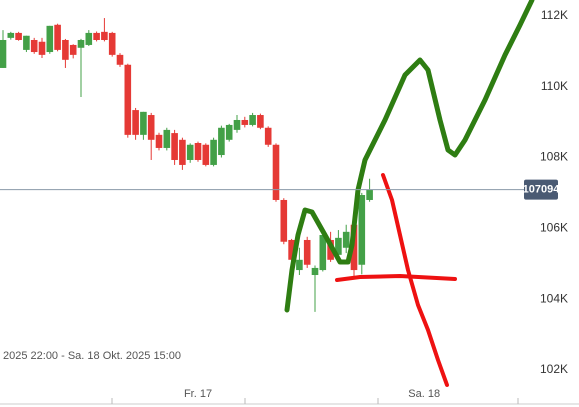 The width and height of the screenshot is (579, 407). What do you see at coordinates (554, 15) in the screenshot?
I see `y-tick-label: 112K` at bounding box center [554, 15].